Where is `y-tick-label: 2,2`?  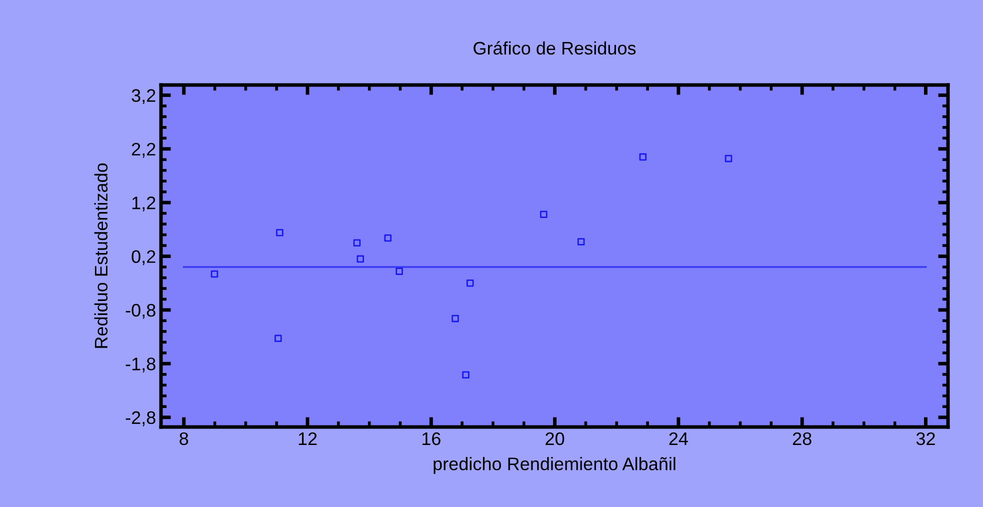 y-tick-label: 2,2 is located at coordinates (144, 150).